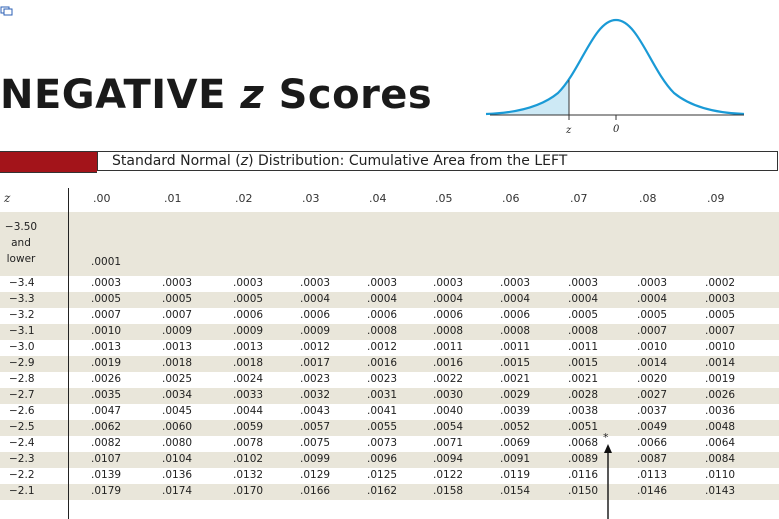  I want to click on table-cell: .0132, so click(248, 475).